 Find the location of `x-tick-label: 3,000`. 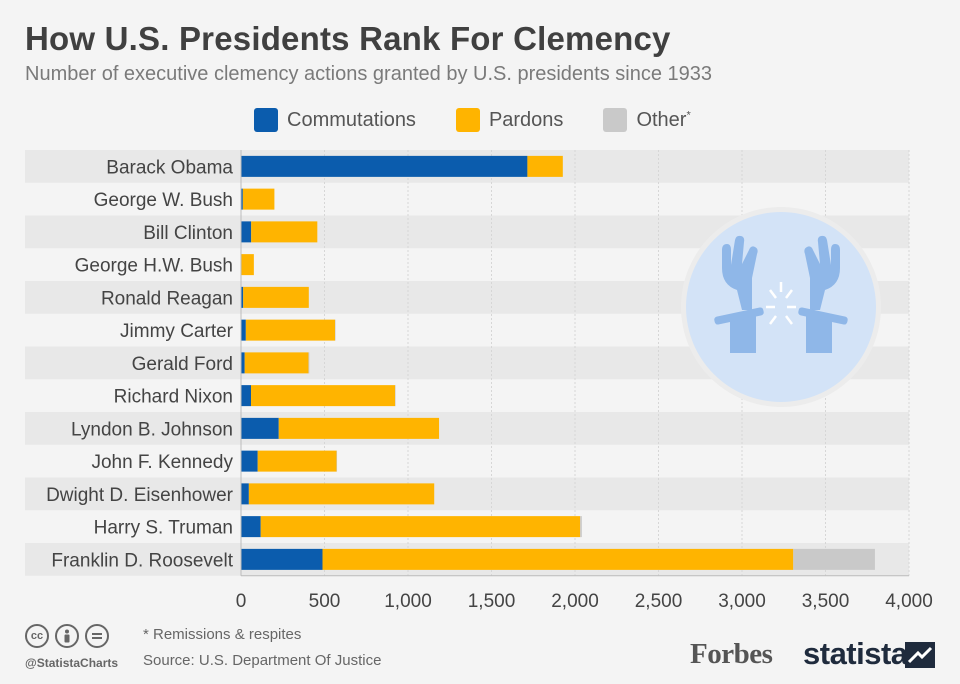

x-tick-label: 3,000 is located at coordinates (742, 600).